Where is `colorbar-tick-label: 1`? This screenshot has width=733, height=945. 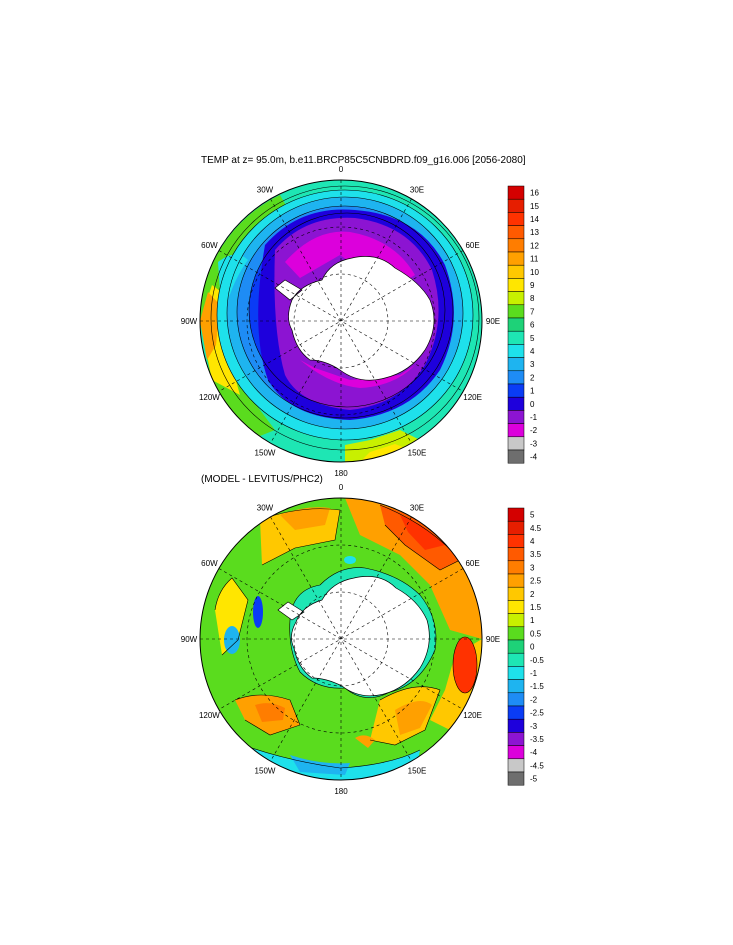 colorbar-tick-label: 1 is located at coordinates (532, 391).